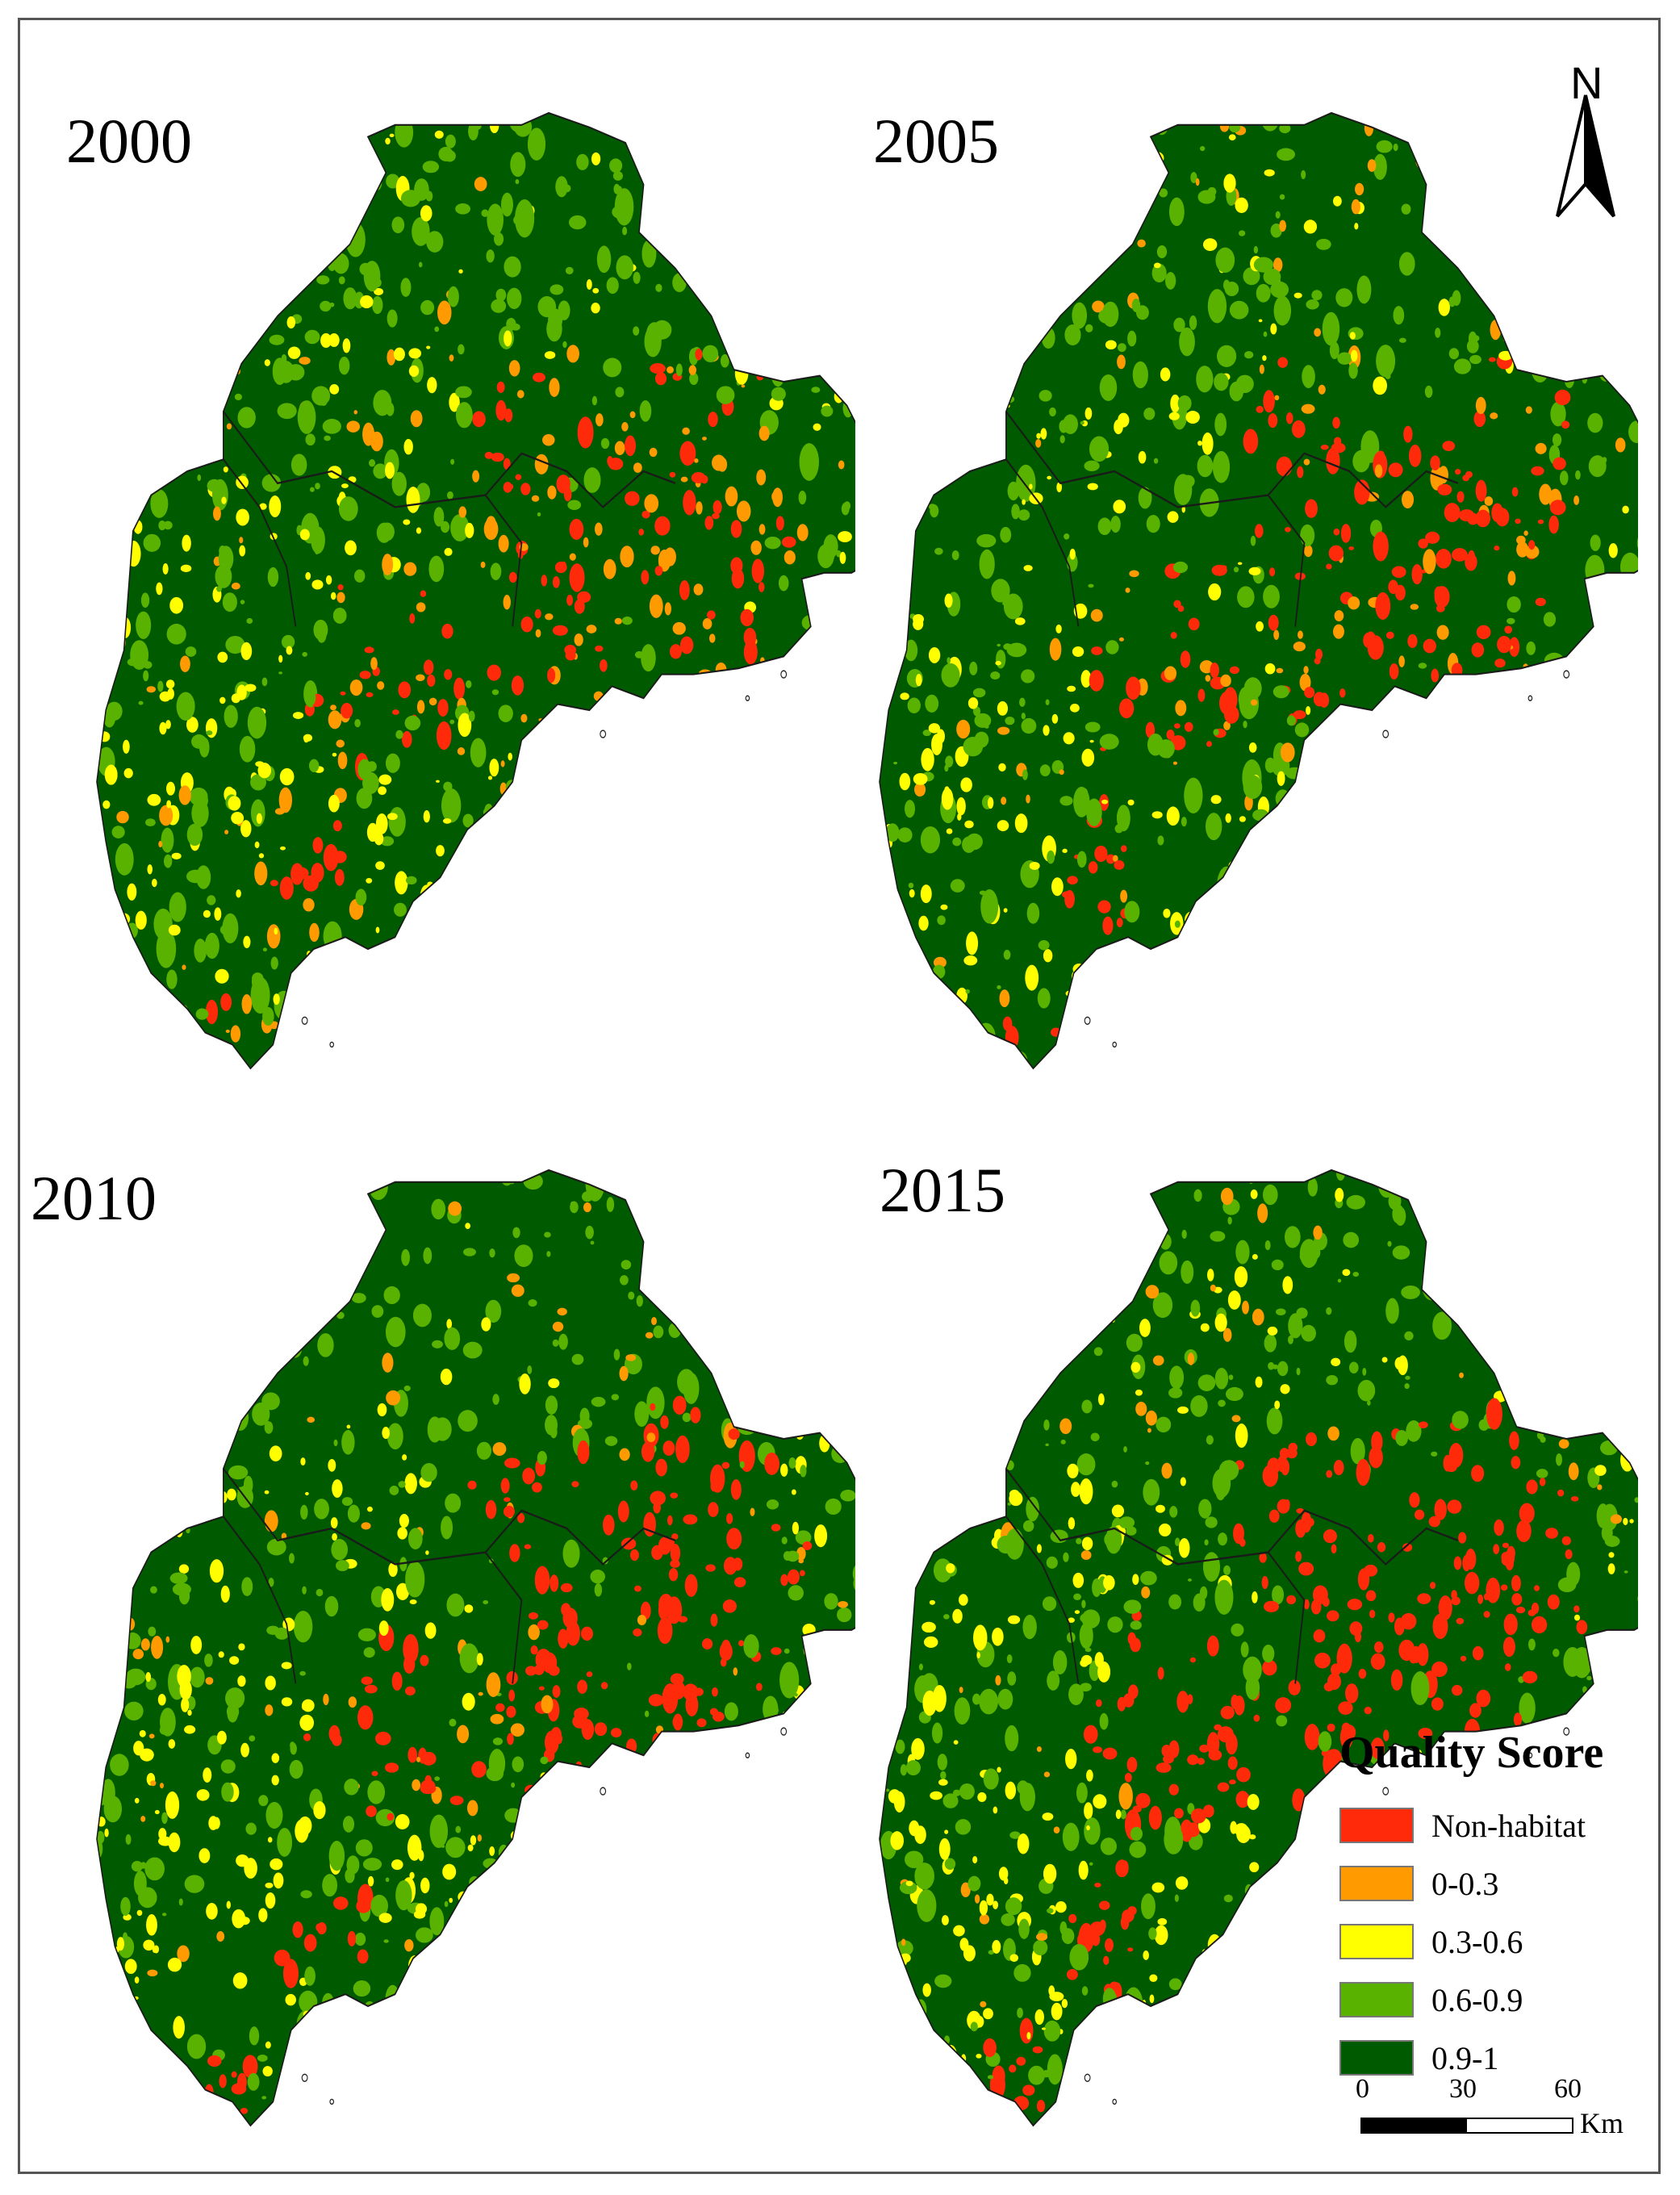  I want to click on legend-item-0-0.3: 0-0.3, so click(1493, 1884).